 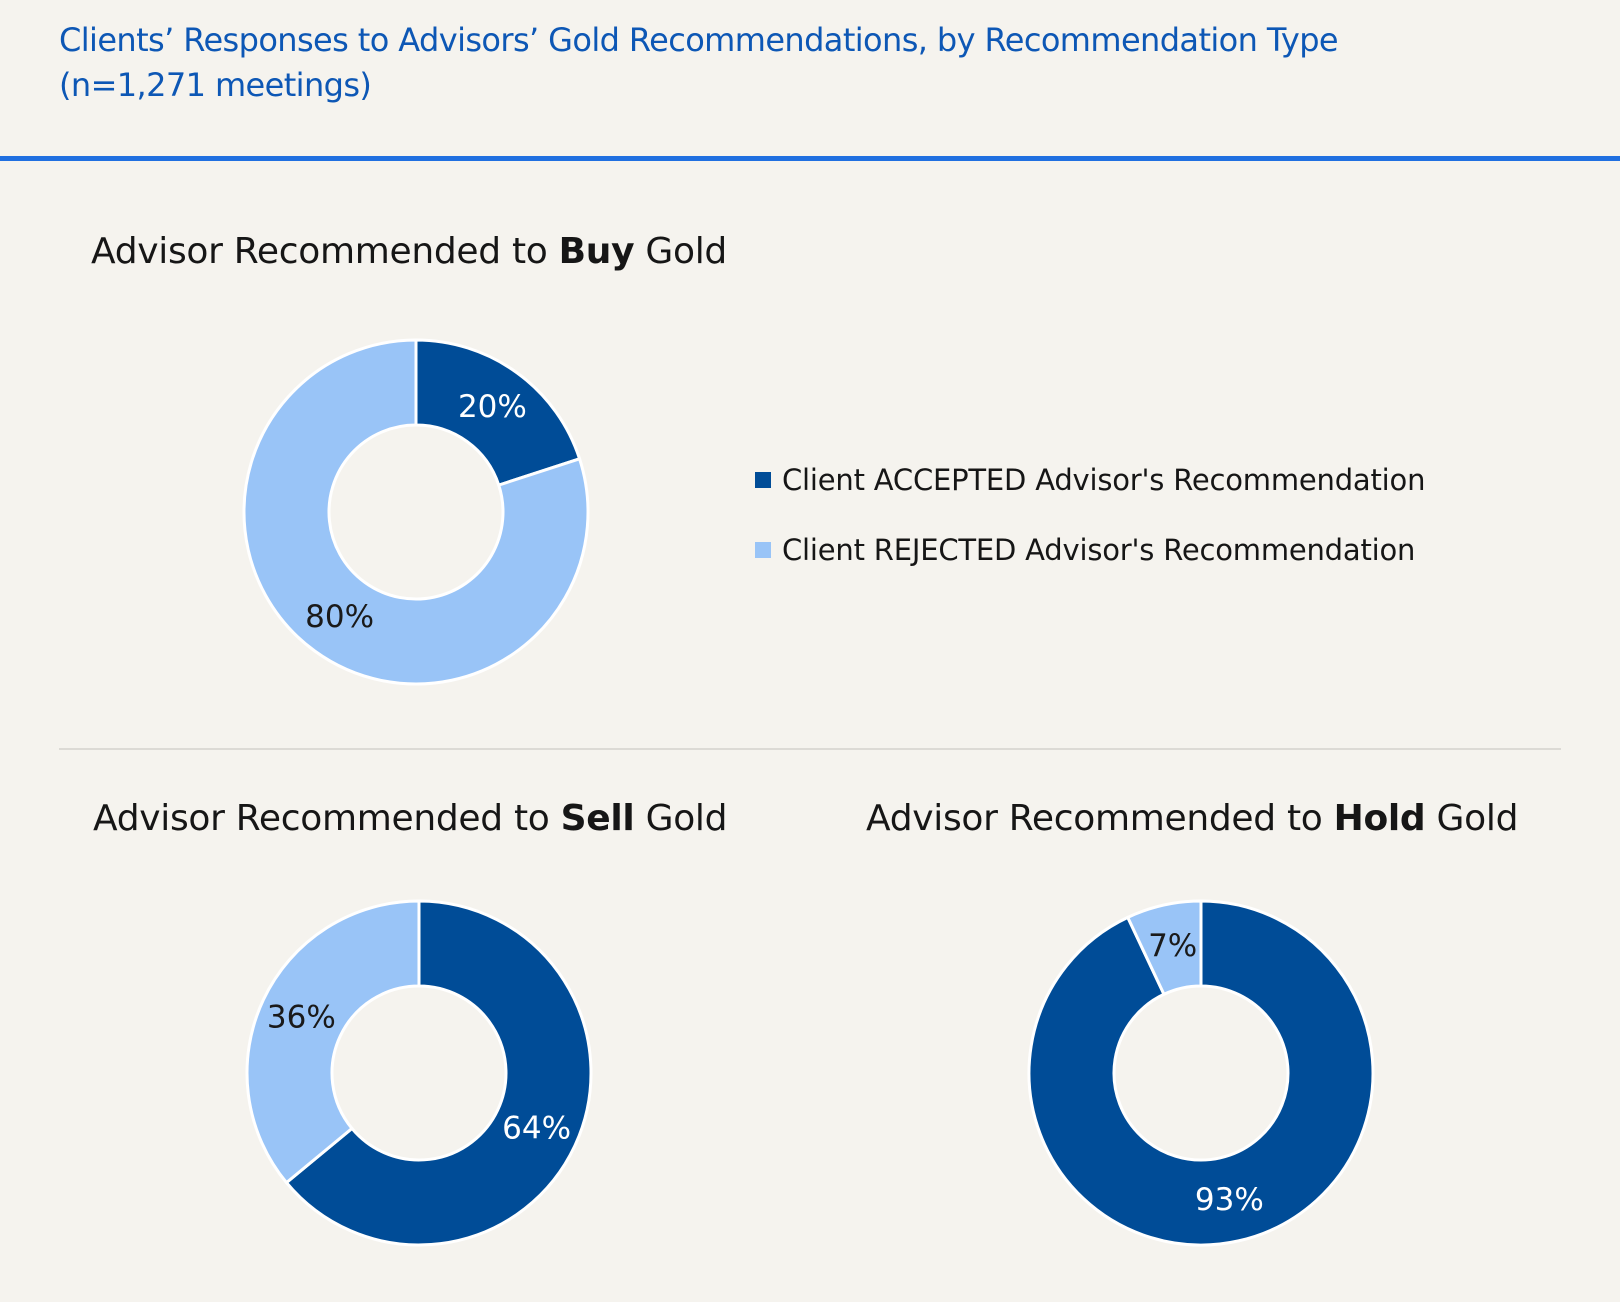 I want to click on buy-chart-title-suffix: Gold, so click(x=680, y=251).